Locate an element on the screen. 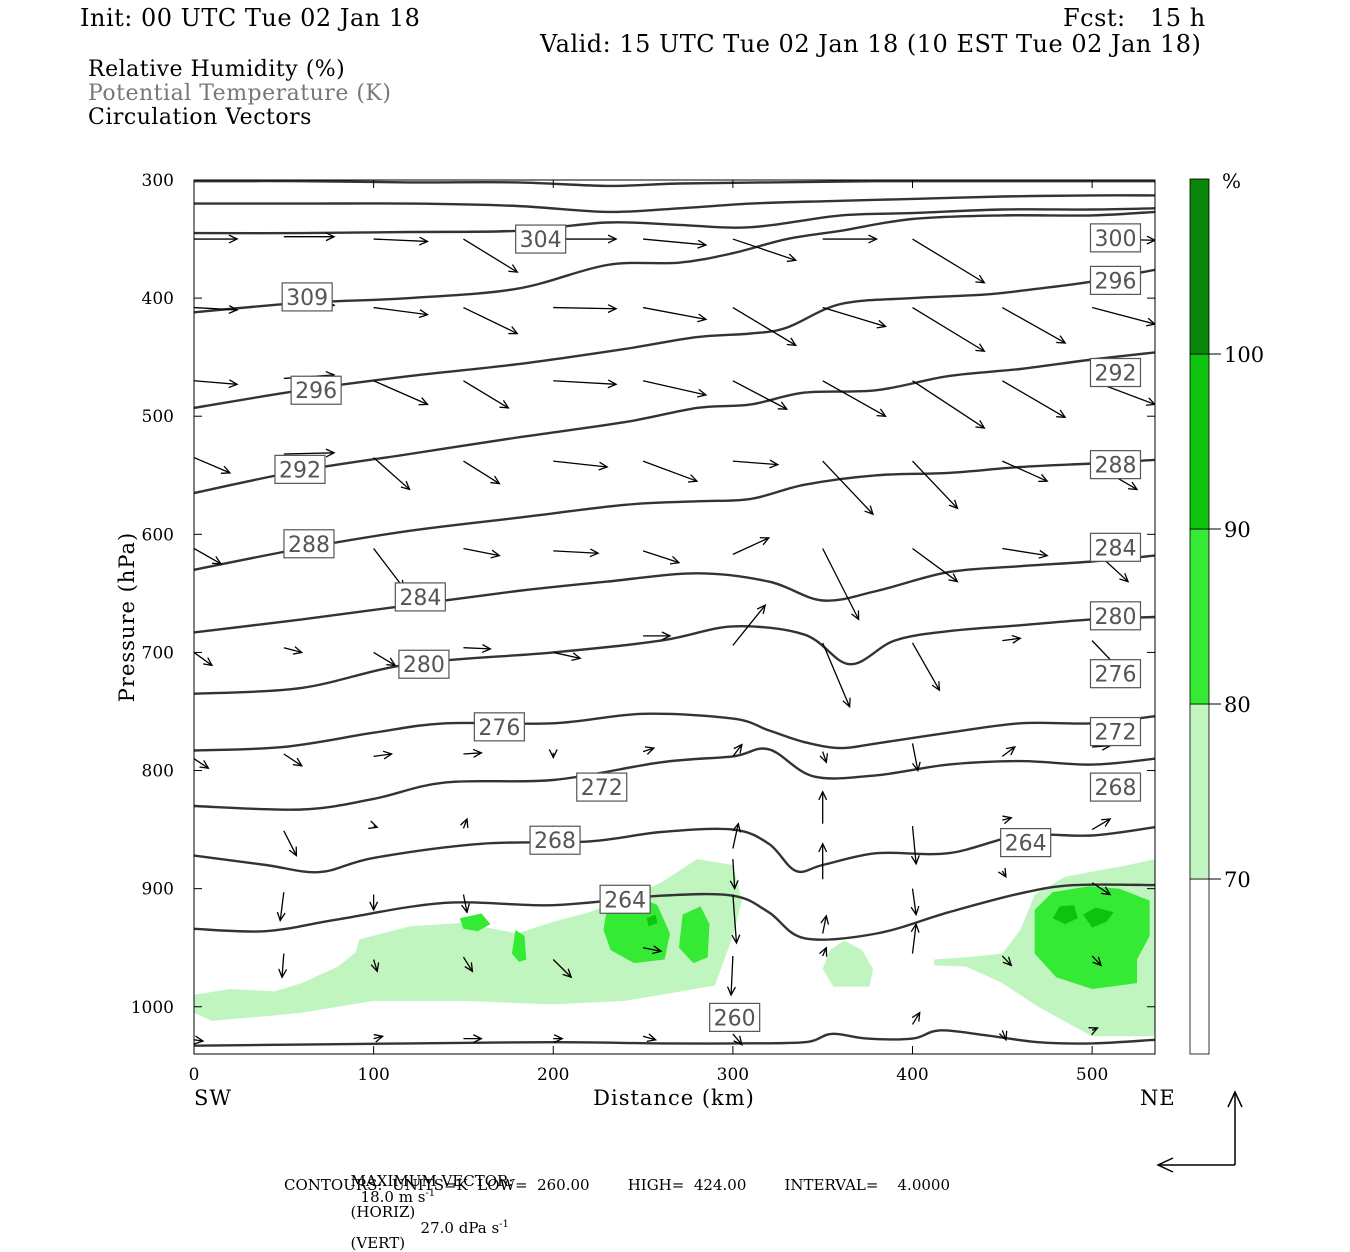  colorbar-label-90: 90 is located at coordinates (1237, 530).